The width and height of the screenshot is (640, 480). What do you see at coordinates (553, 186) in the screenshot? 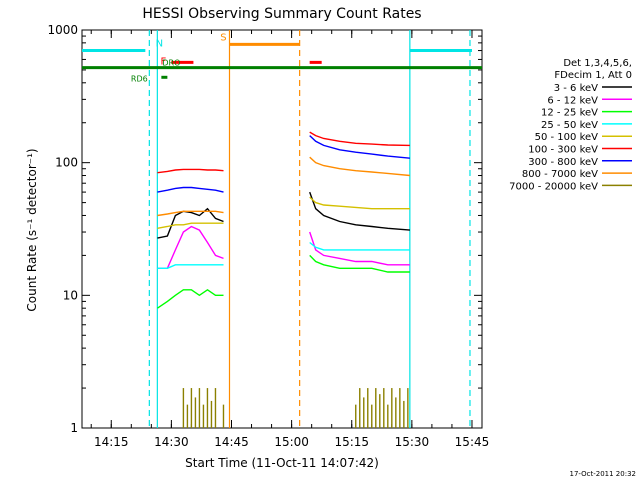
I see `legend-label: 7000 - 20000 keV` at bounding box center [553, 186].